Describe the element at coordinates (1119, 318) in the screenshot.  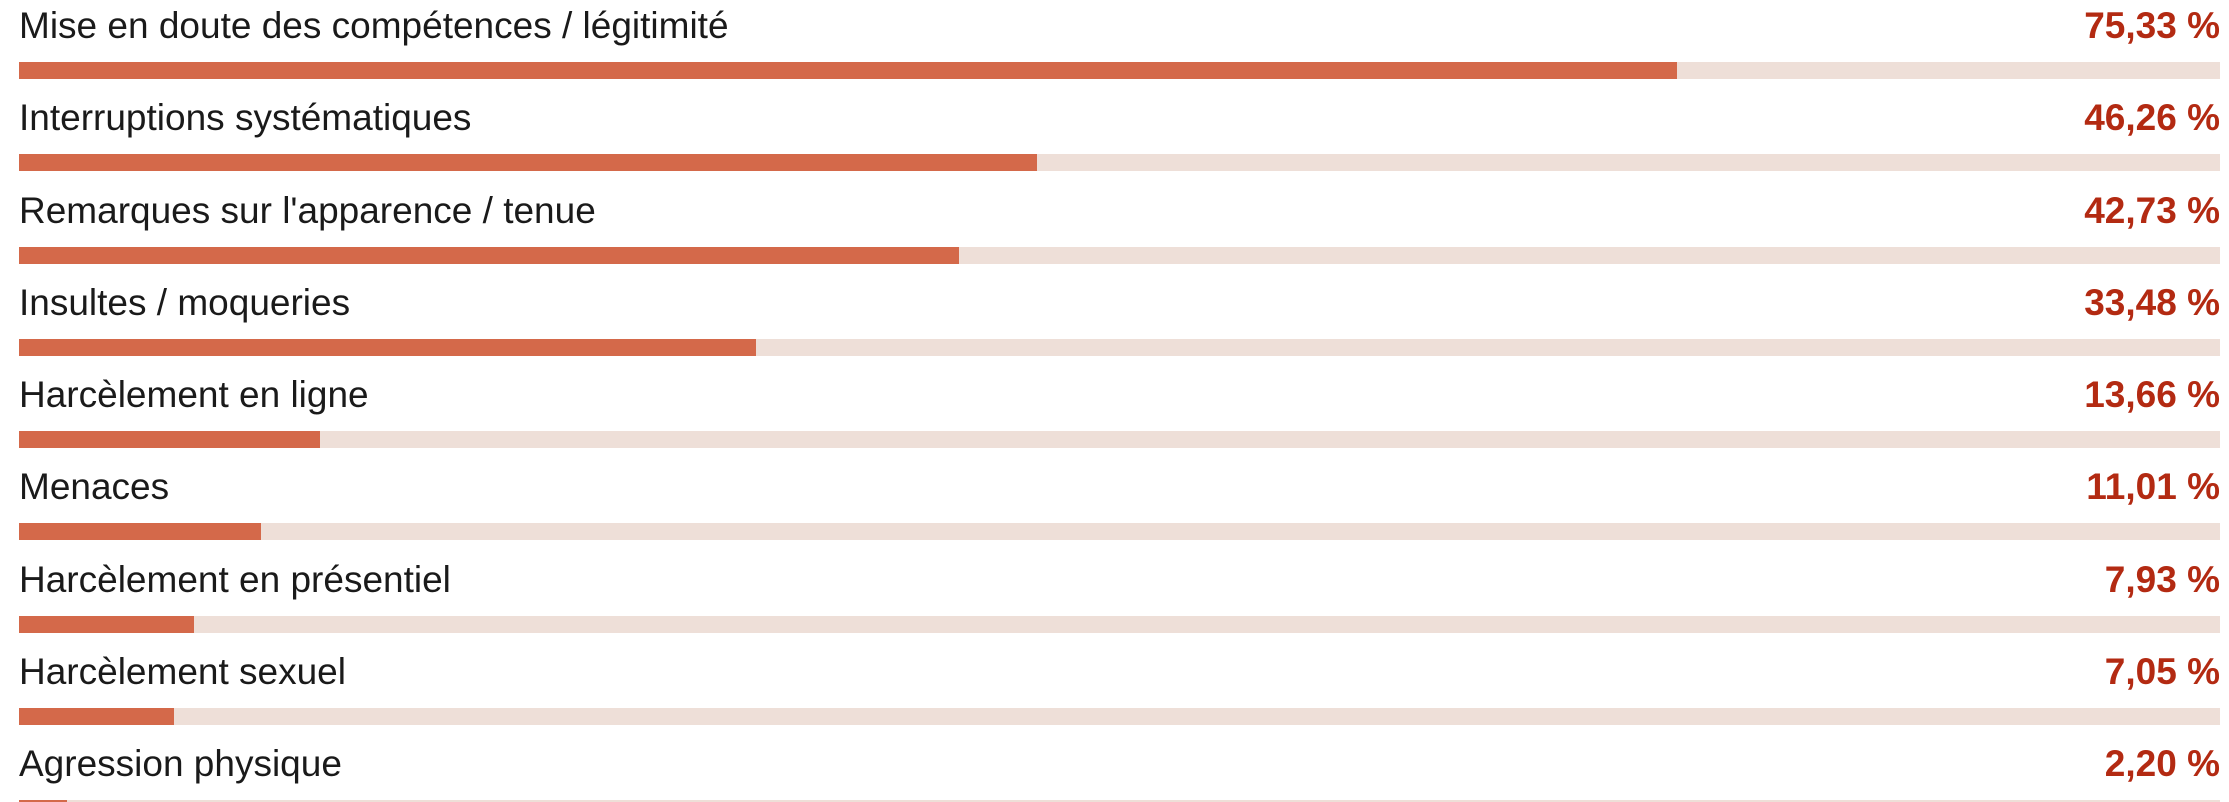
I see `bar-row: Insultes / moqueries 33,48 %` at that location.